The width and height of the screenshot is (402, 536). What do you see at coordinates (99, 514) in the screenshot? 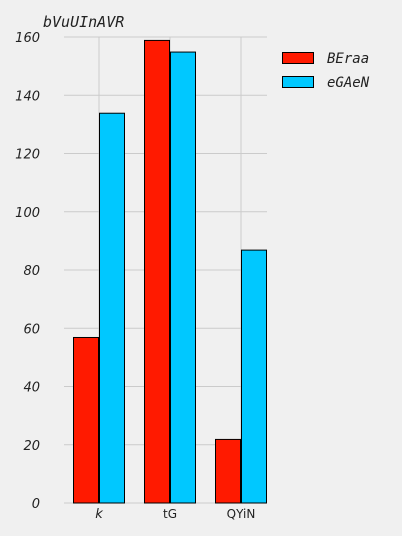
I see `x-tick-label: k` at bounding box center [99, 514].